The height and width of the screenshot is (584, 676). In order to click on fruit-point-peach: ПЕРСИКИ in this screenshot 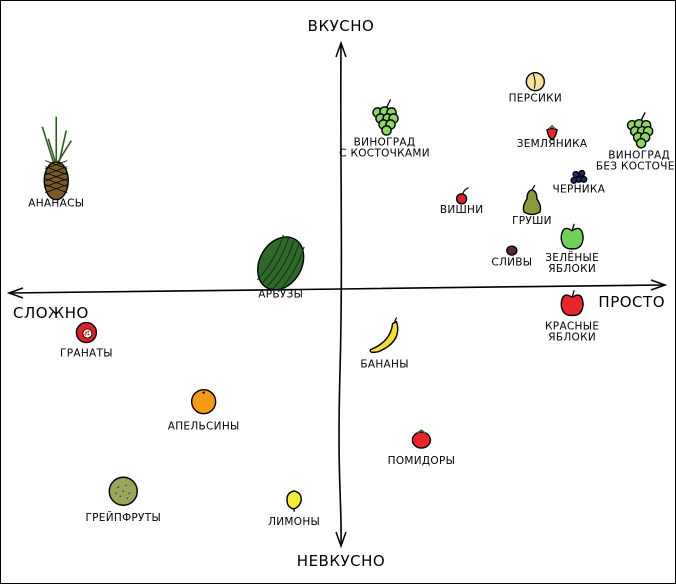, I will do `click(535, 88)`.